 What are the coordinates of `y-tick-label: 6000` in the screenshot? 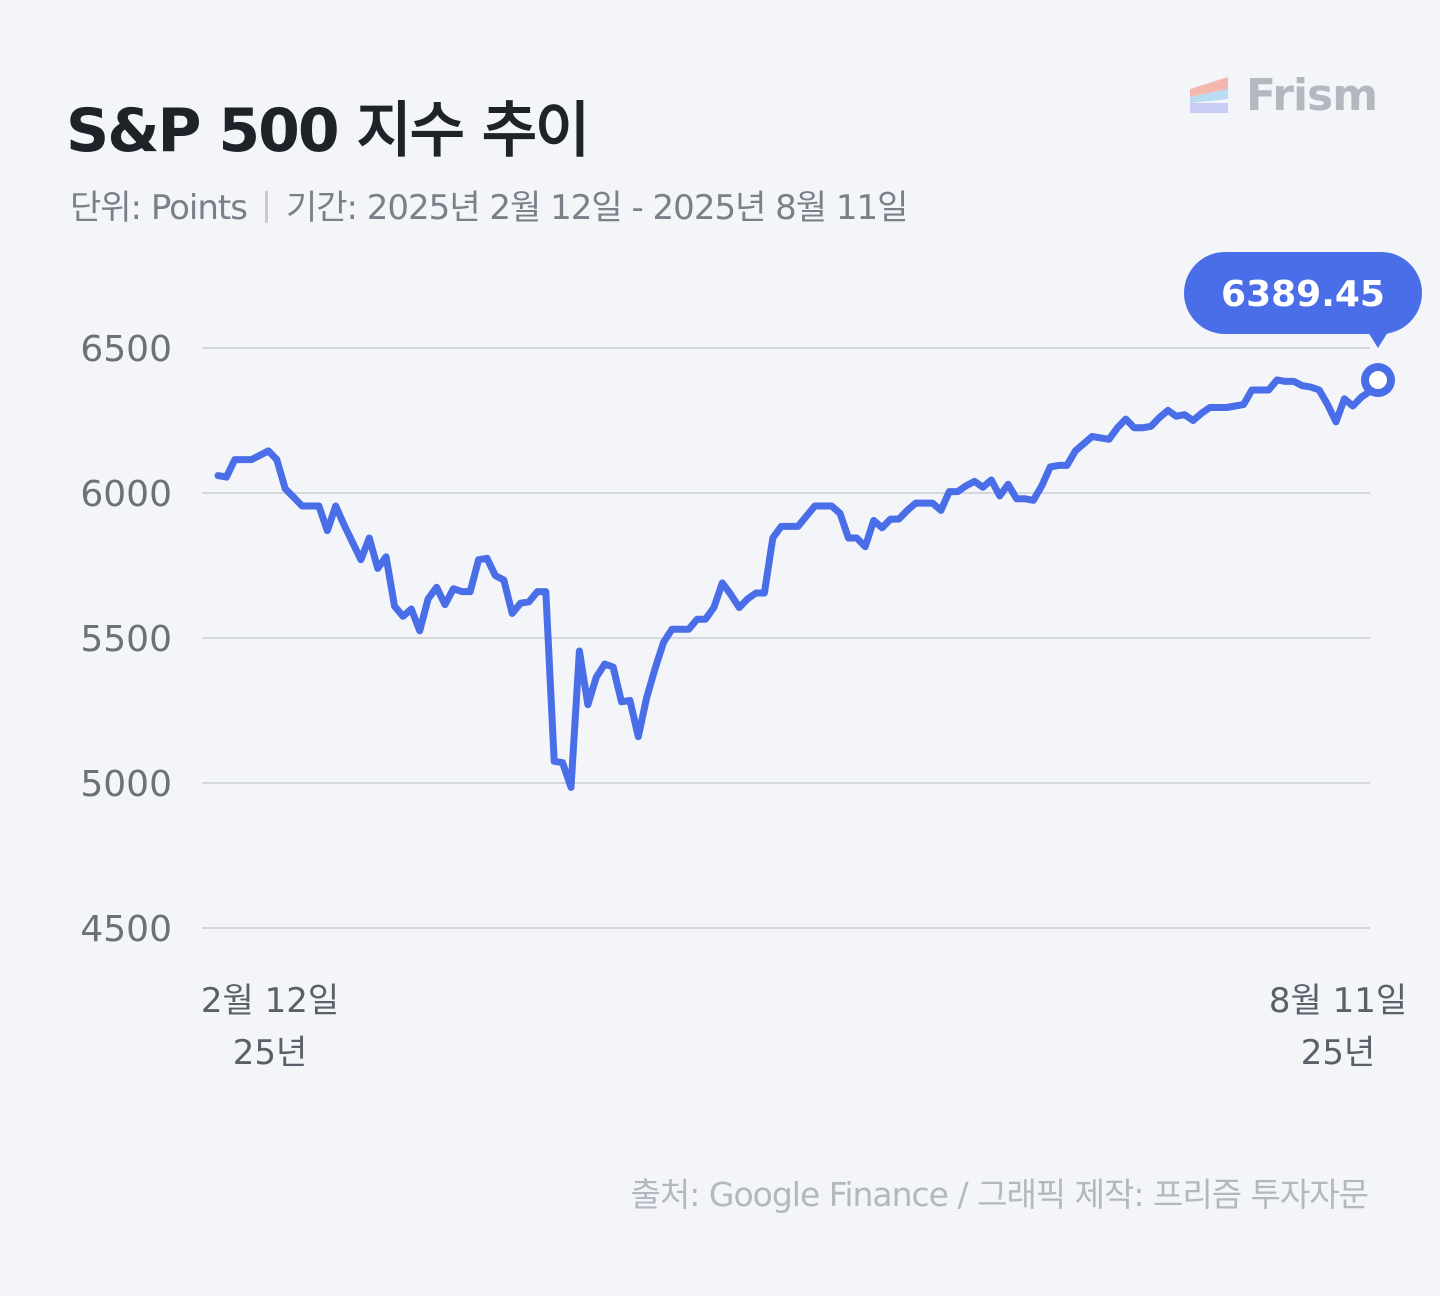 It's located at (126, 494).